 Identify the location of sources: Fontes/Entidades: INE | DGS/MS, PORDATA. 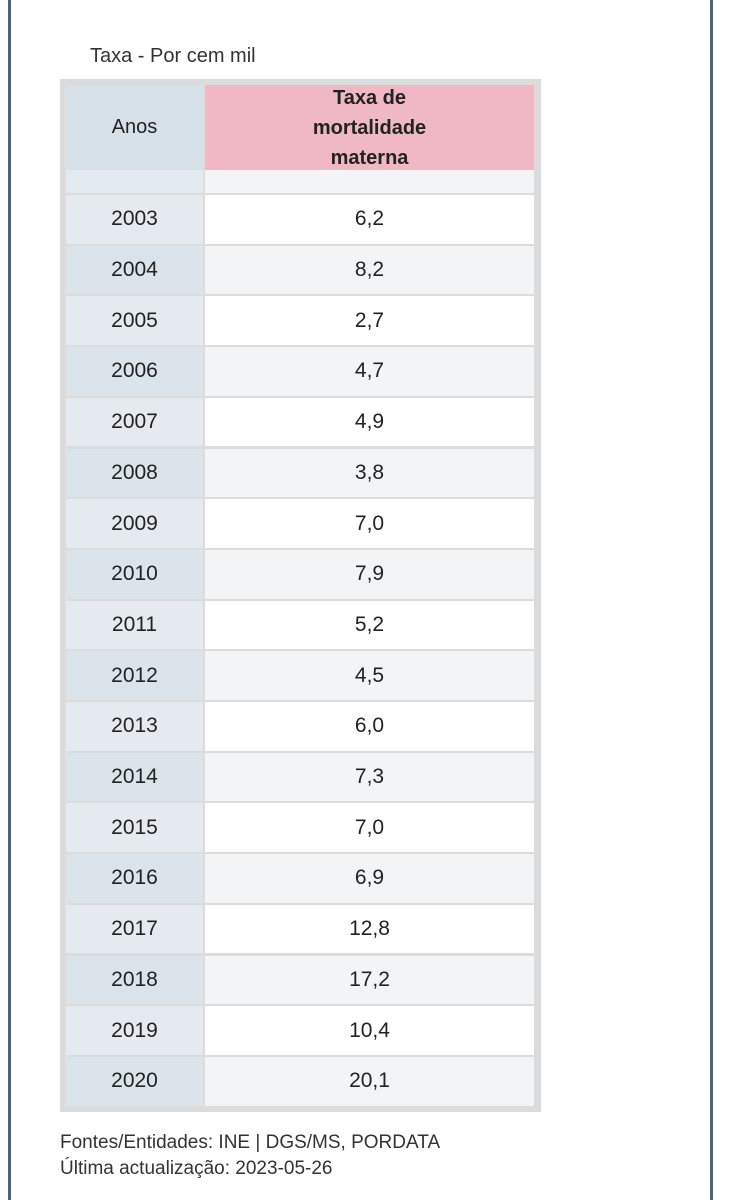
(250, 1142).